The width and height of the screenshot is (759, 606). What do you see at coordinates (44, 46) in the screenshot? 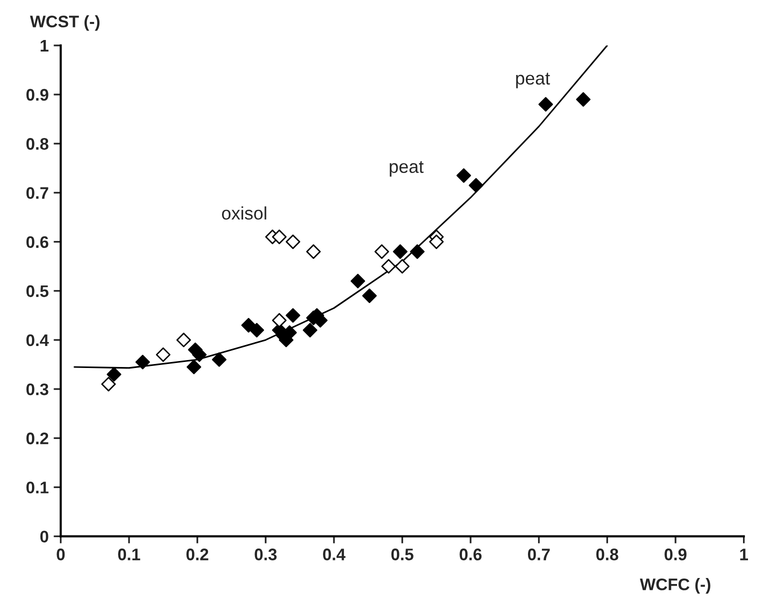
I see `y-tick-label: 1` at bounding box center [44, 46].